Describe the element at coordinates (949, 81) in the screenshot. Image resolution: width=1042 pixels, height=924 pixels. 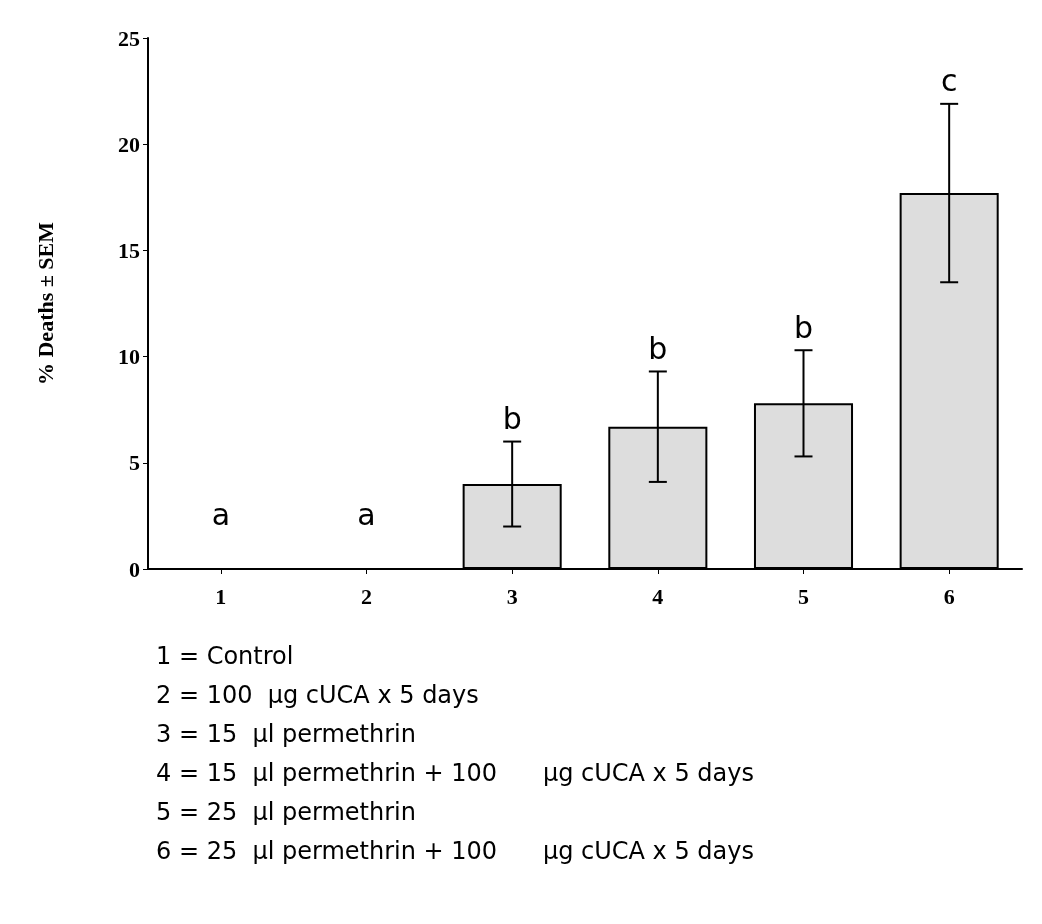
I see `data-label: c` at that location.